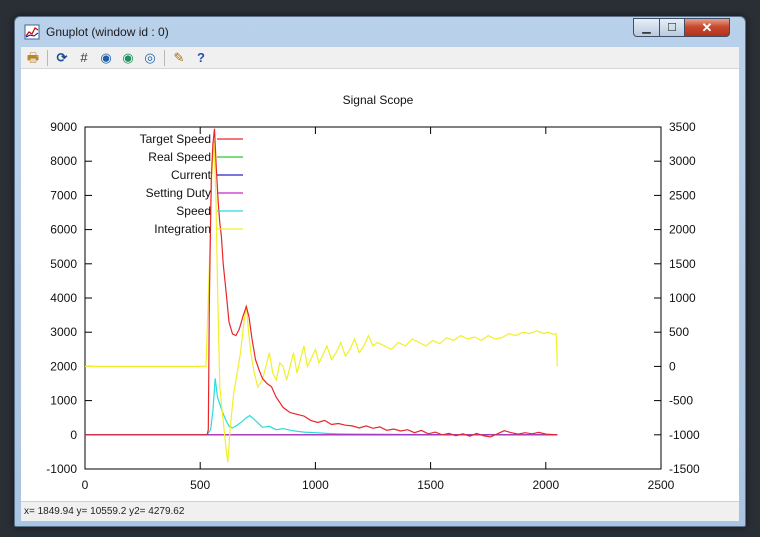 This screenshot has width=760, height=537. I want to click on window-title: Gnuplot (window id : 0), so click(107, 32).